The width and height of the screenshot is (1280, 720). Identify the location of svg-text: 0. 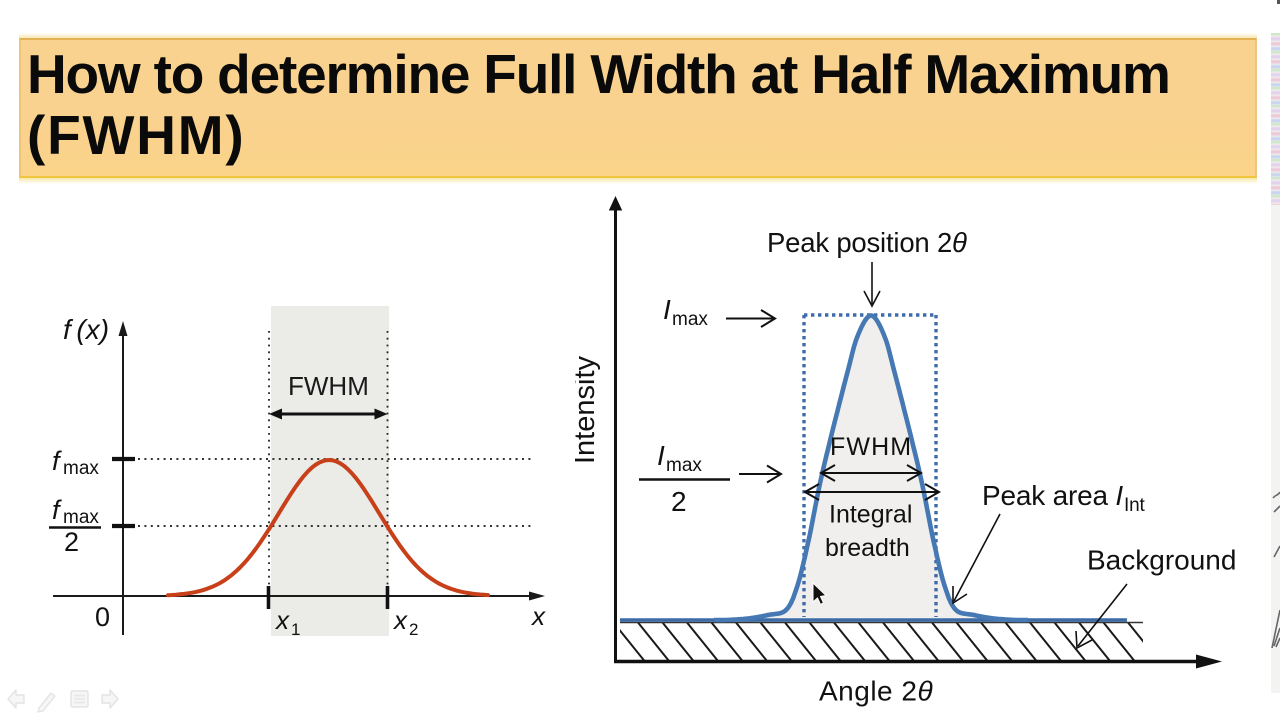
(102, 617).